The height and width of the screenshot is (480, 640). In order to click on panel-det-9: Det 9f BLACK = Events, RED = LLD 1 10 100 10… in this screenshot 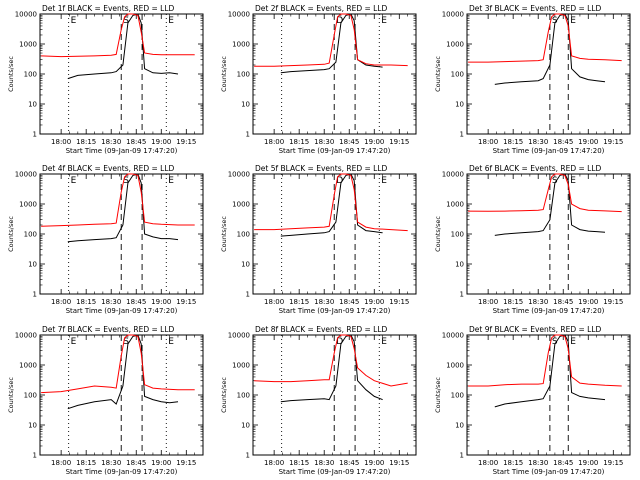, I will do `click(532, 400)`.